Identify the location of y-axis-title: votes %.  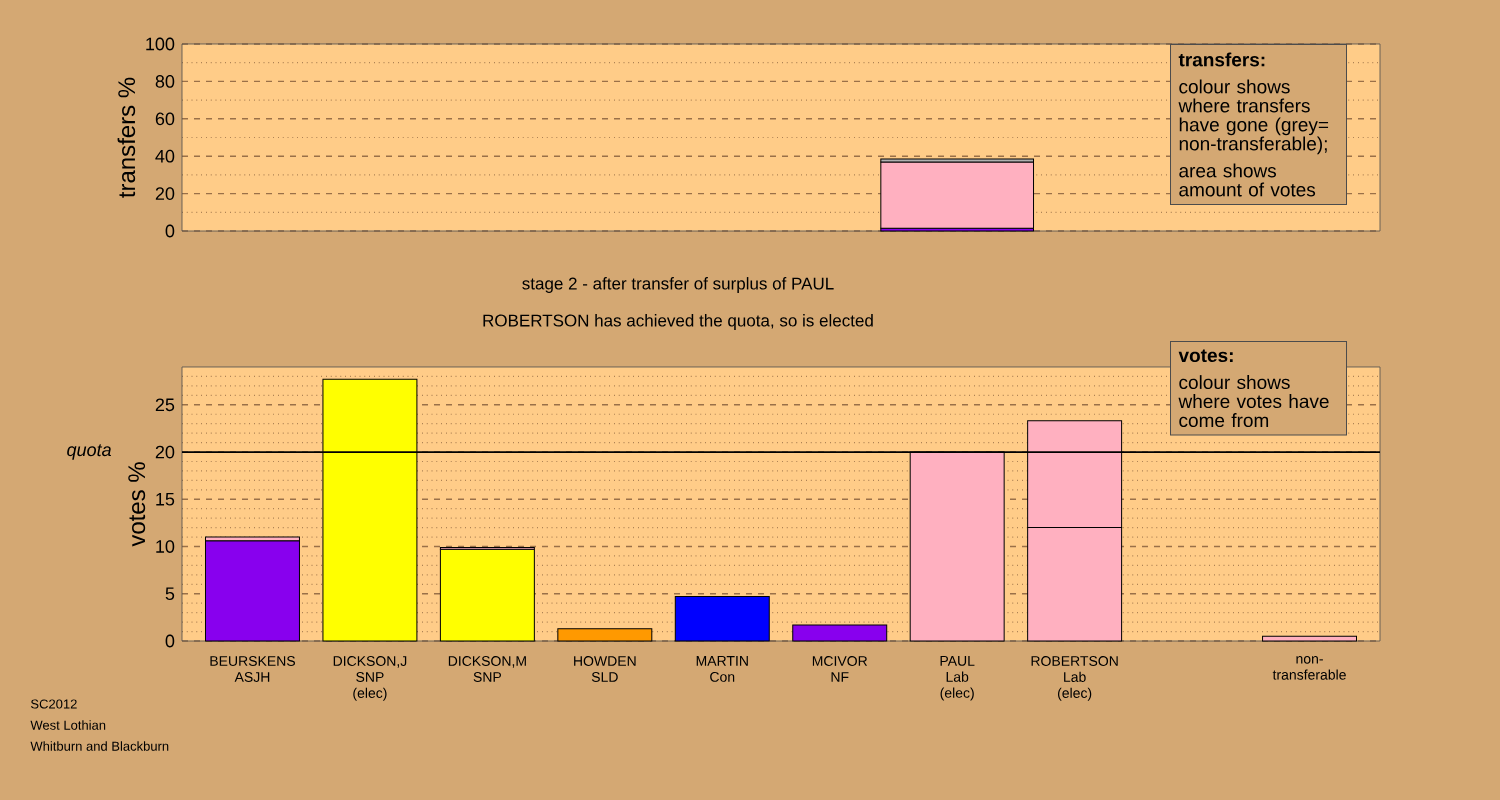
(137, 504).